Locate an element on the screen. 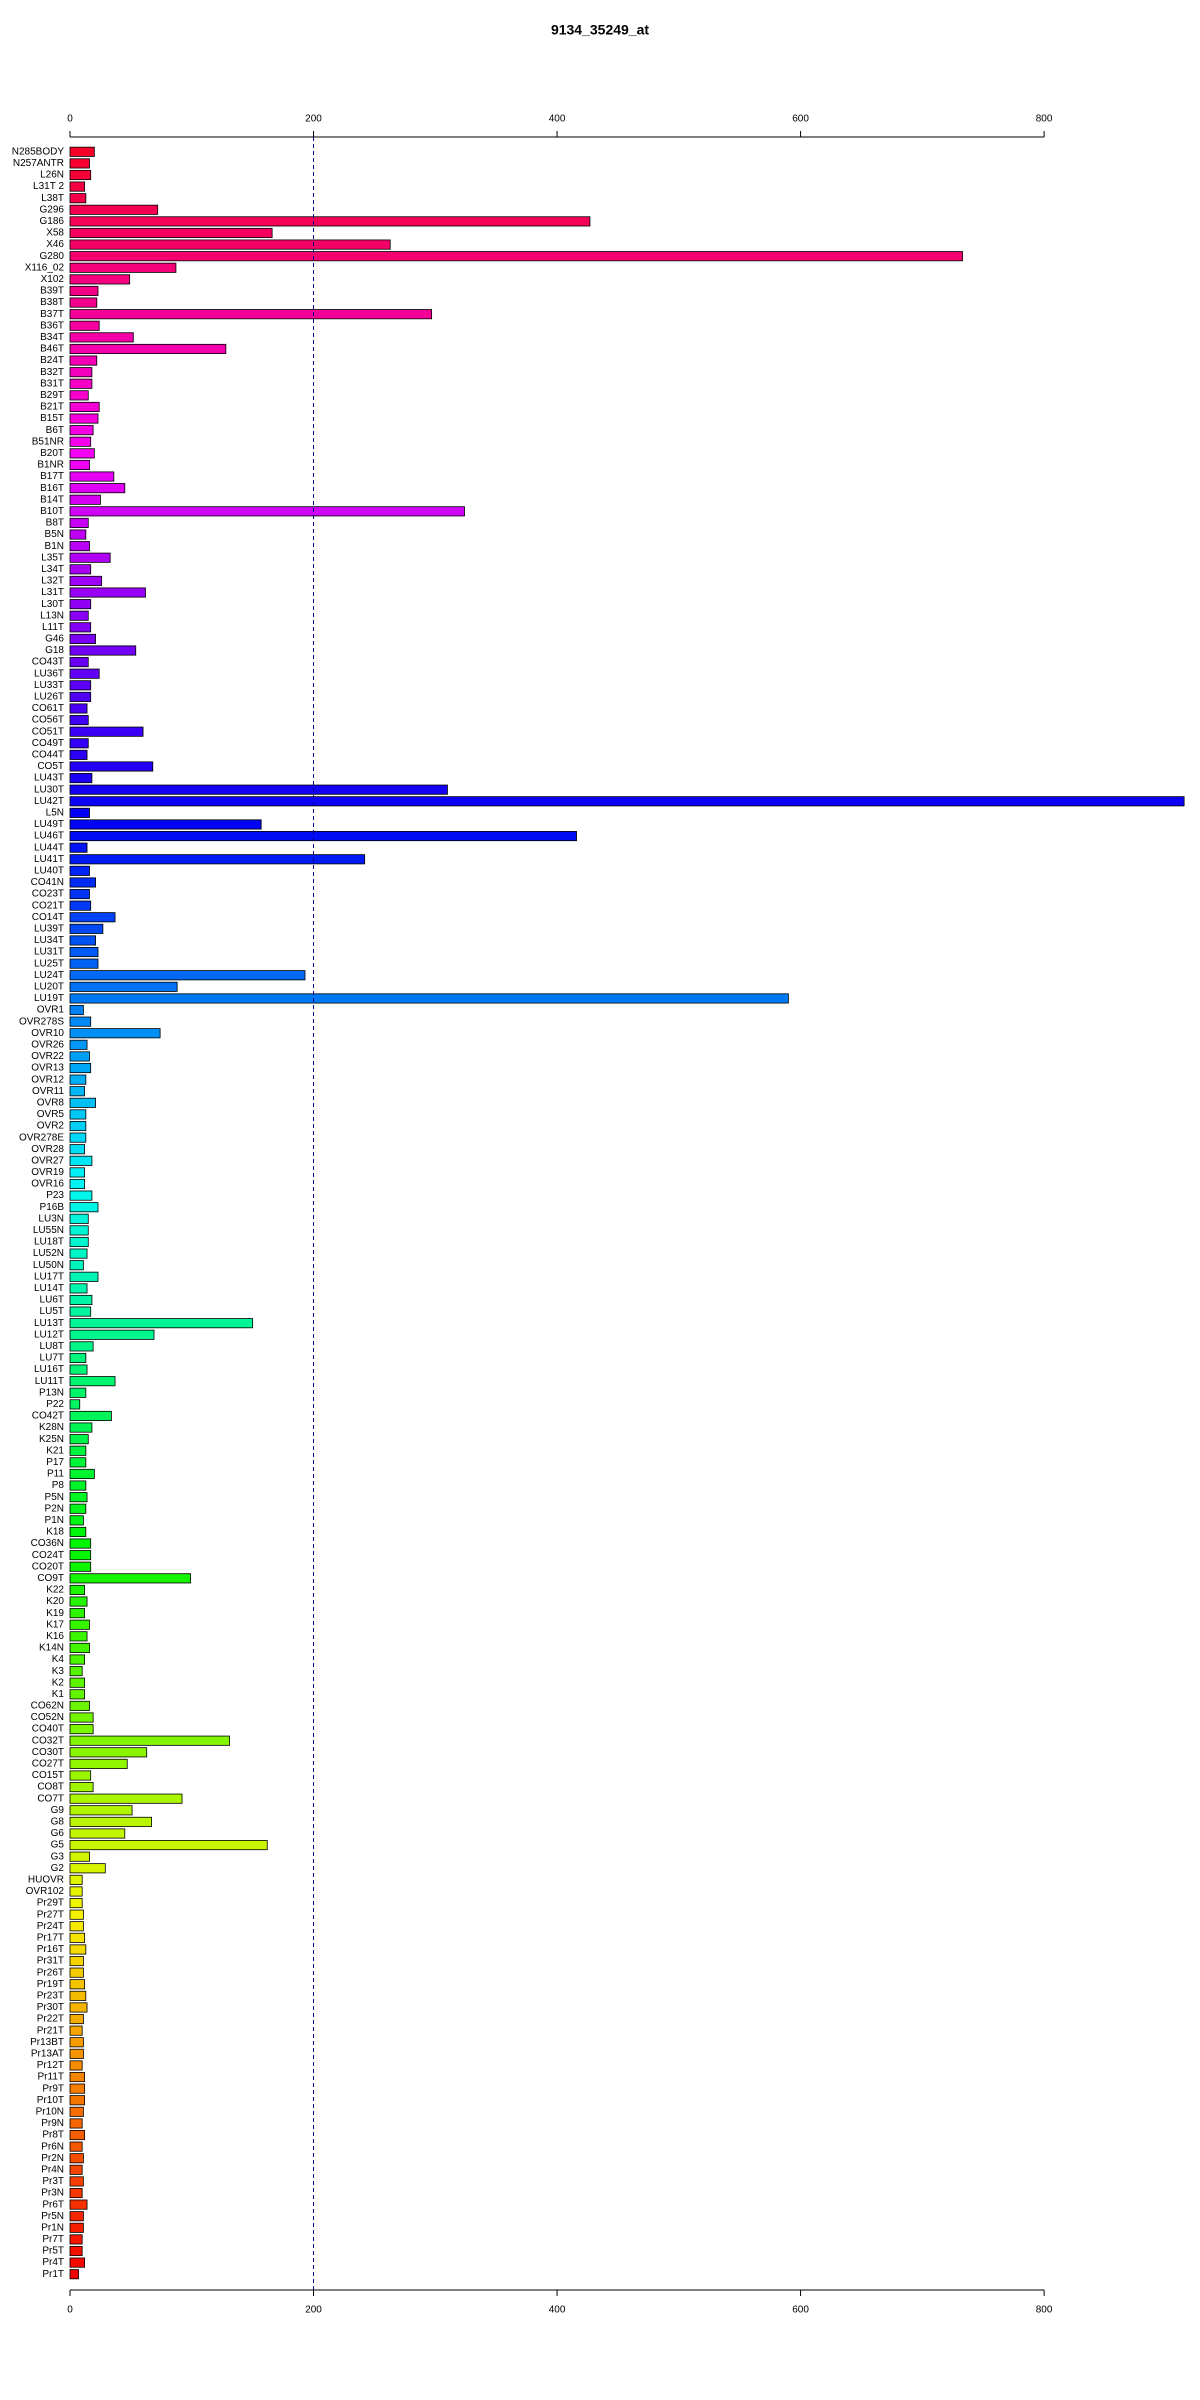 This screenshot has height=2400, width=1200. y-tick-label: OVR22 is located at coordinates (47, 1056).